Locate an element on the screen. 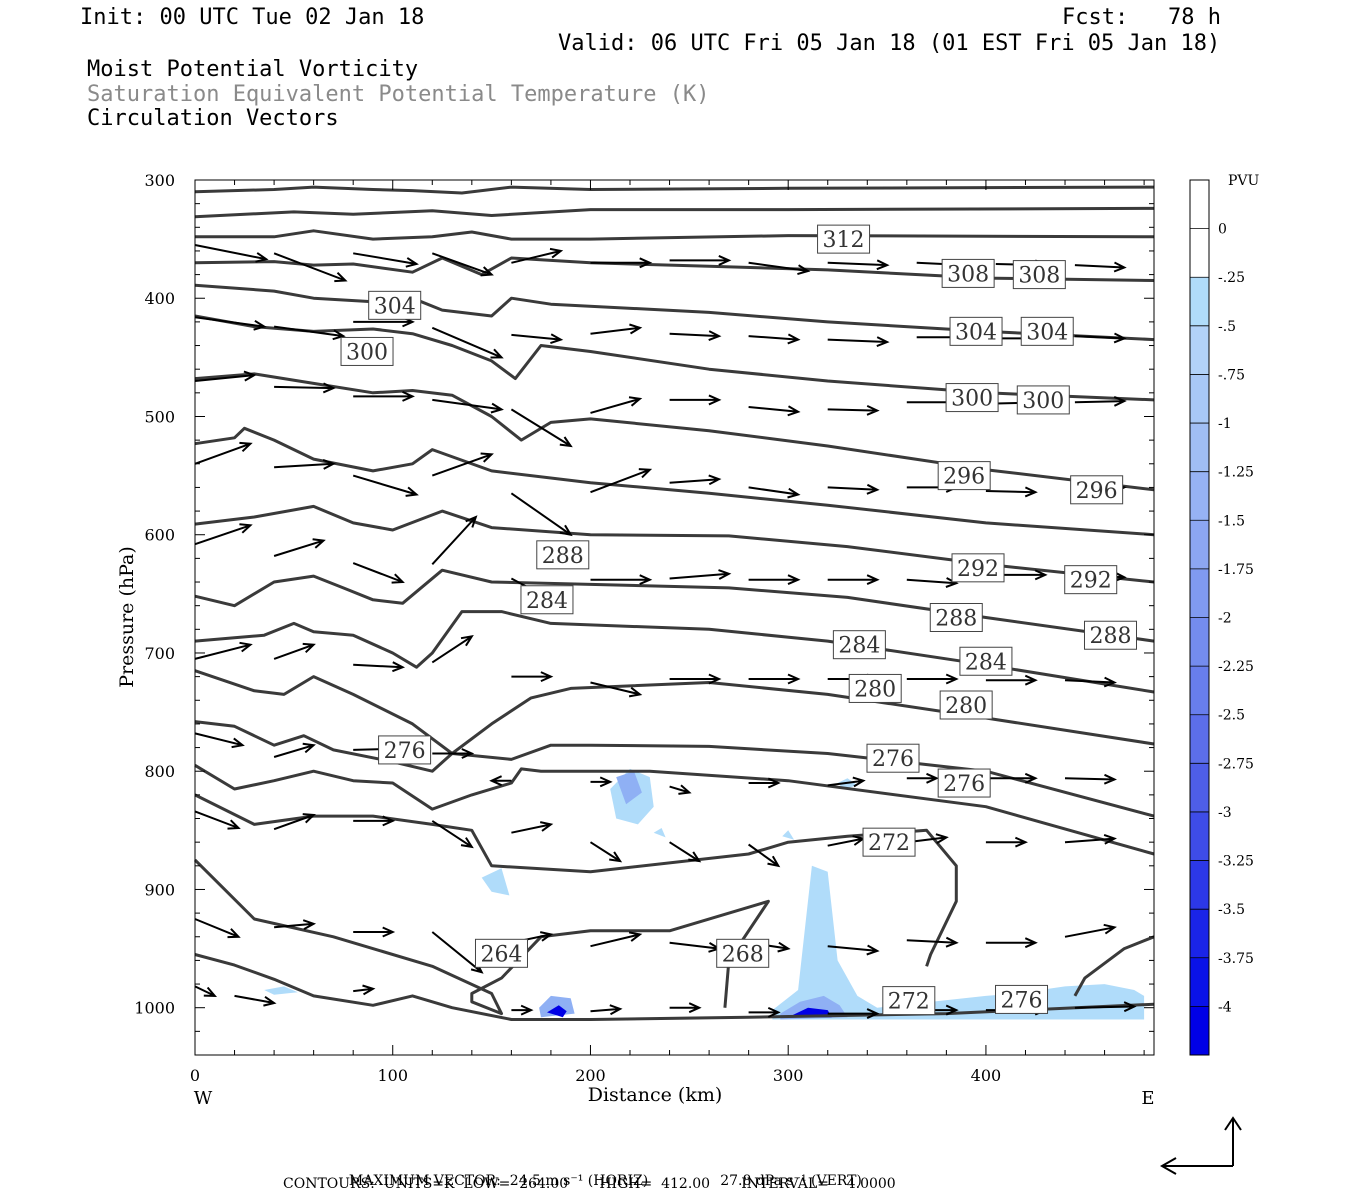  colorbar-label: -2 is located at coordinates (1225, 619).